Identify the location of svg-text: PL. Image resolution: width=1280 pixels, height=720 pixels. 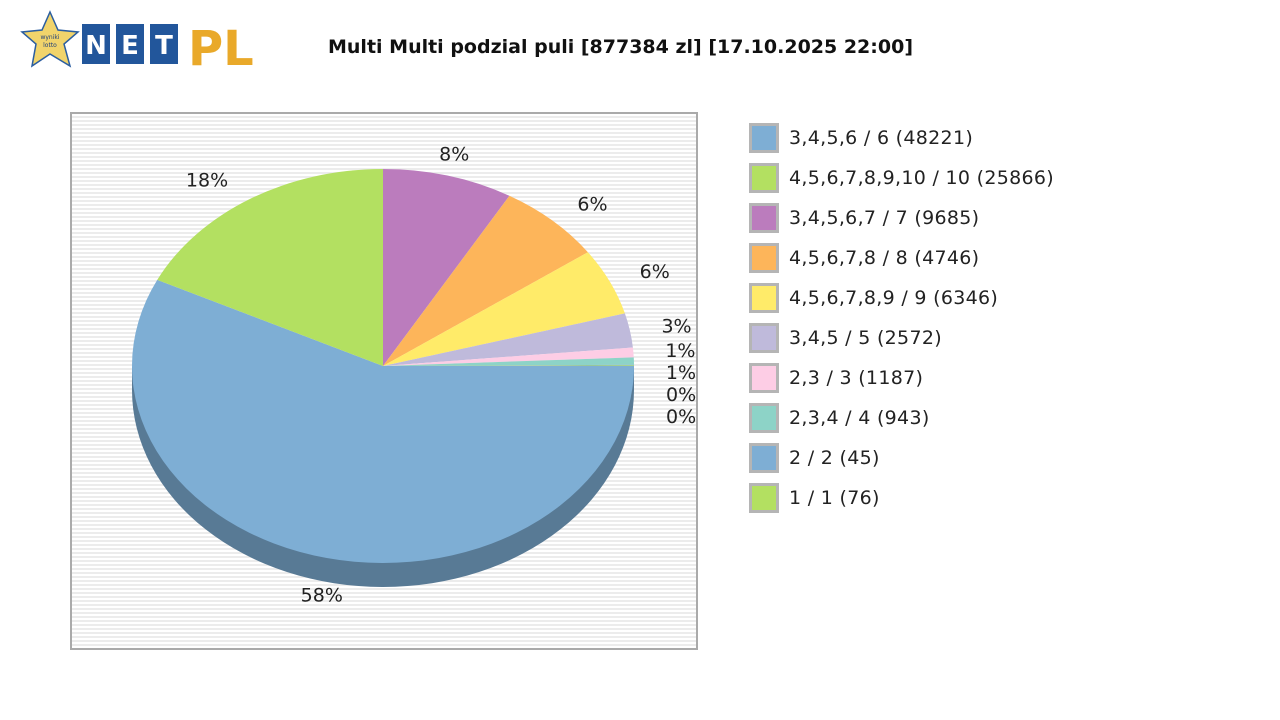
(221, 46).